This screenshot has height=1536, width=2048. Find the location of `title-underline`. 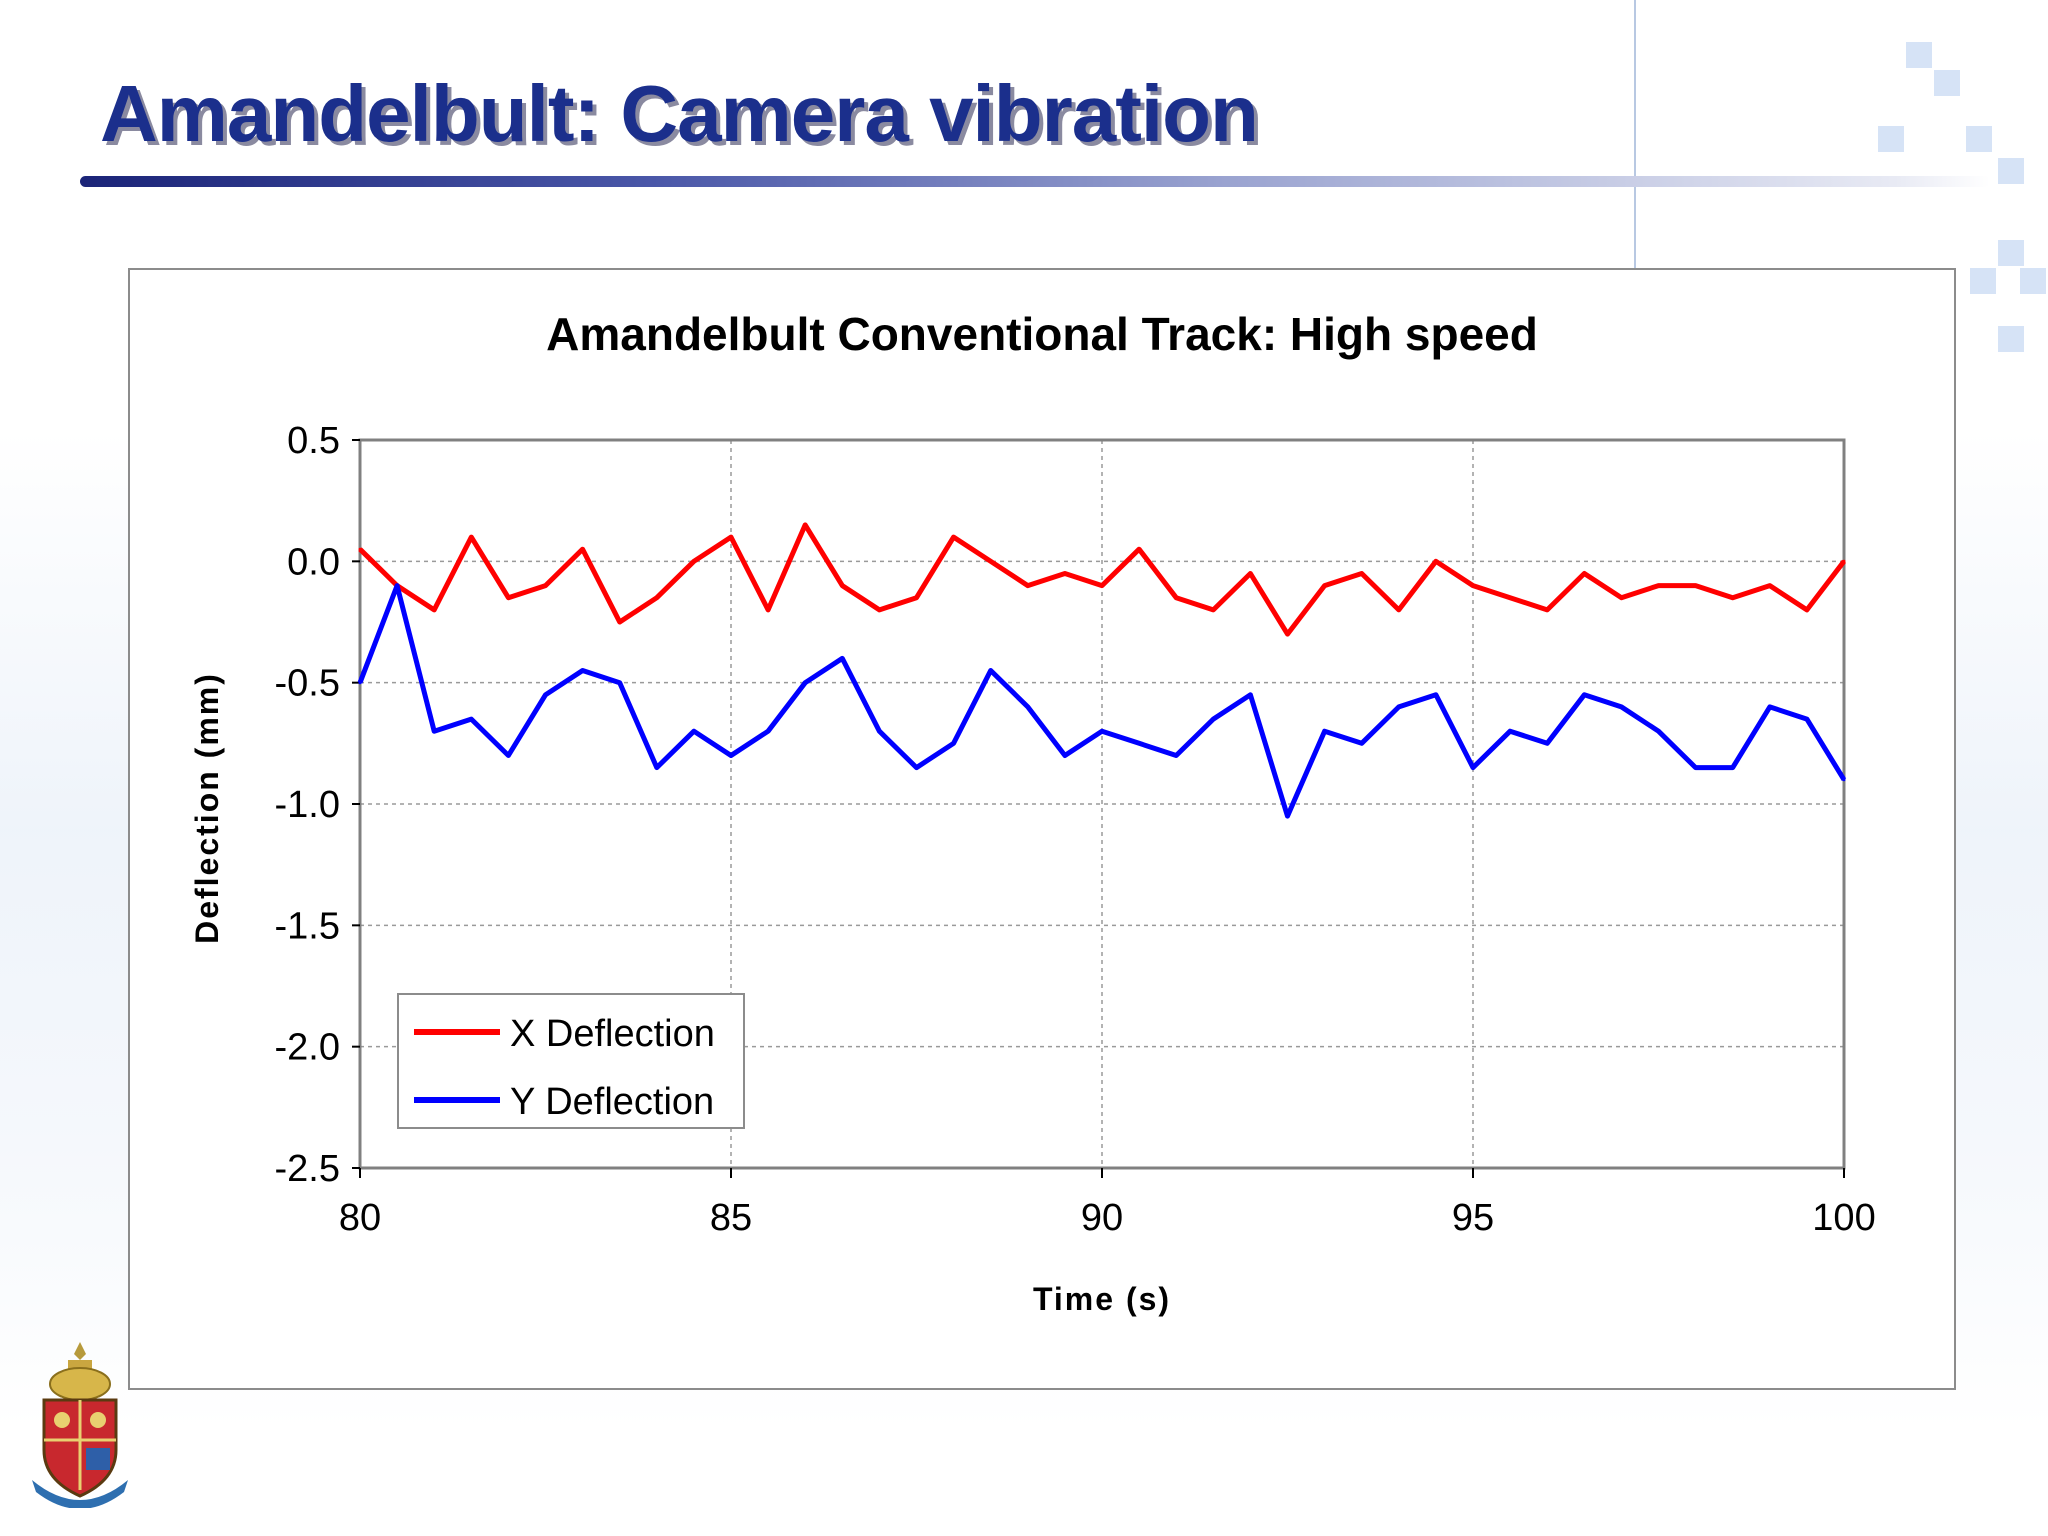

title-underline is located at coordinates (1035, 181).